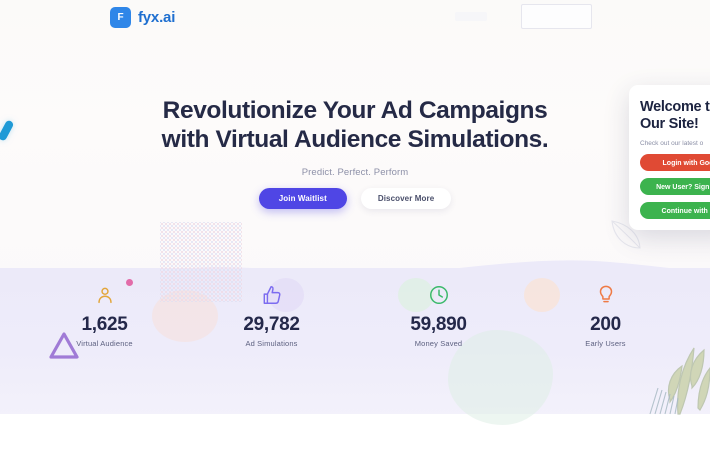 The image size is (710, 450). What do you see at coordinates (438, 324) in the screenshot?
I see `stat-value: 59,890` at bounding box center [438, 324].